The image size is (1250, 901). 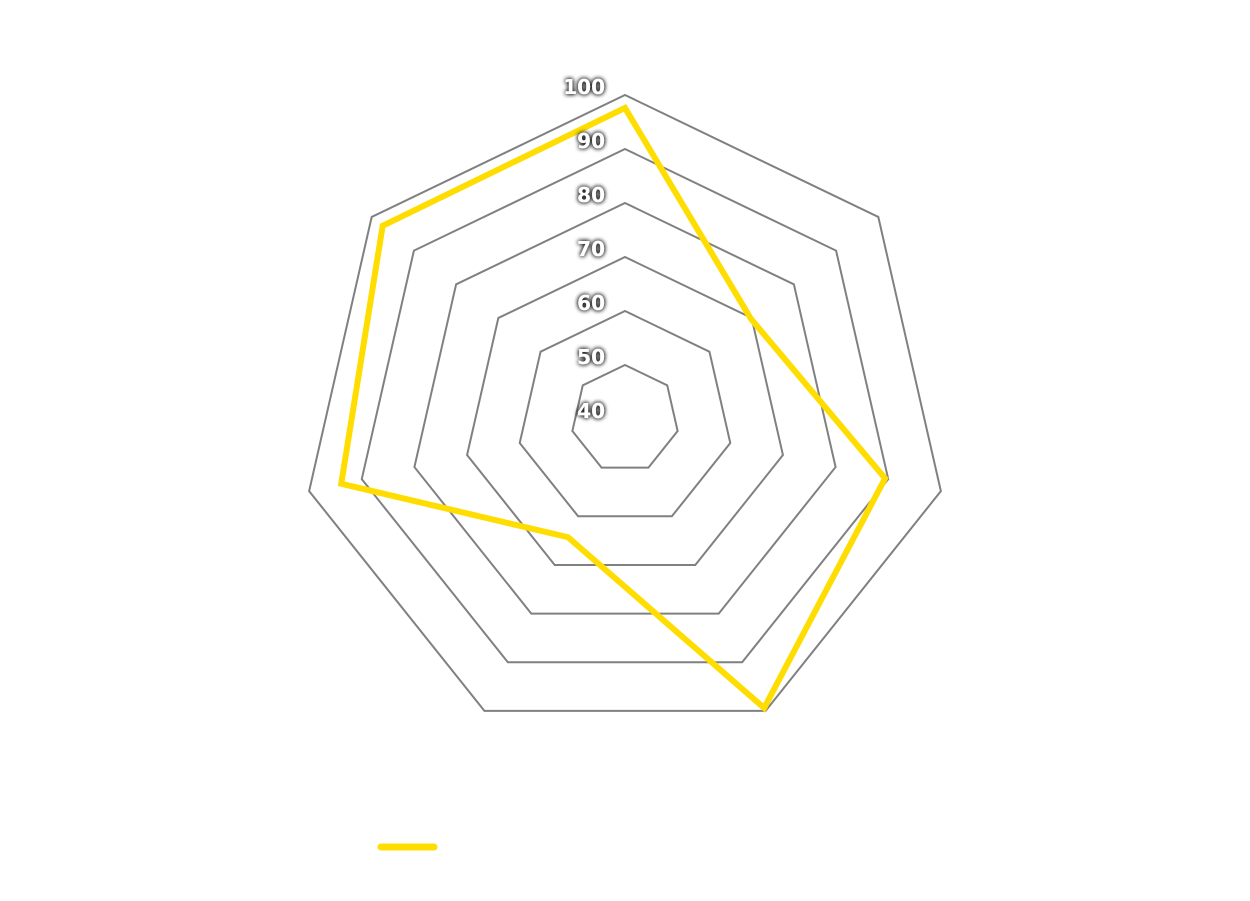 What do you see at coordinates (591, 357) in the screenshot?
I see `tick-label: 50` at bounding box center [591, 357].